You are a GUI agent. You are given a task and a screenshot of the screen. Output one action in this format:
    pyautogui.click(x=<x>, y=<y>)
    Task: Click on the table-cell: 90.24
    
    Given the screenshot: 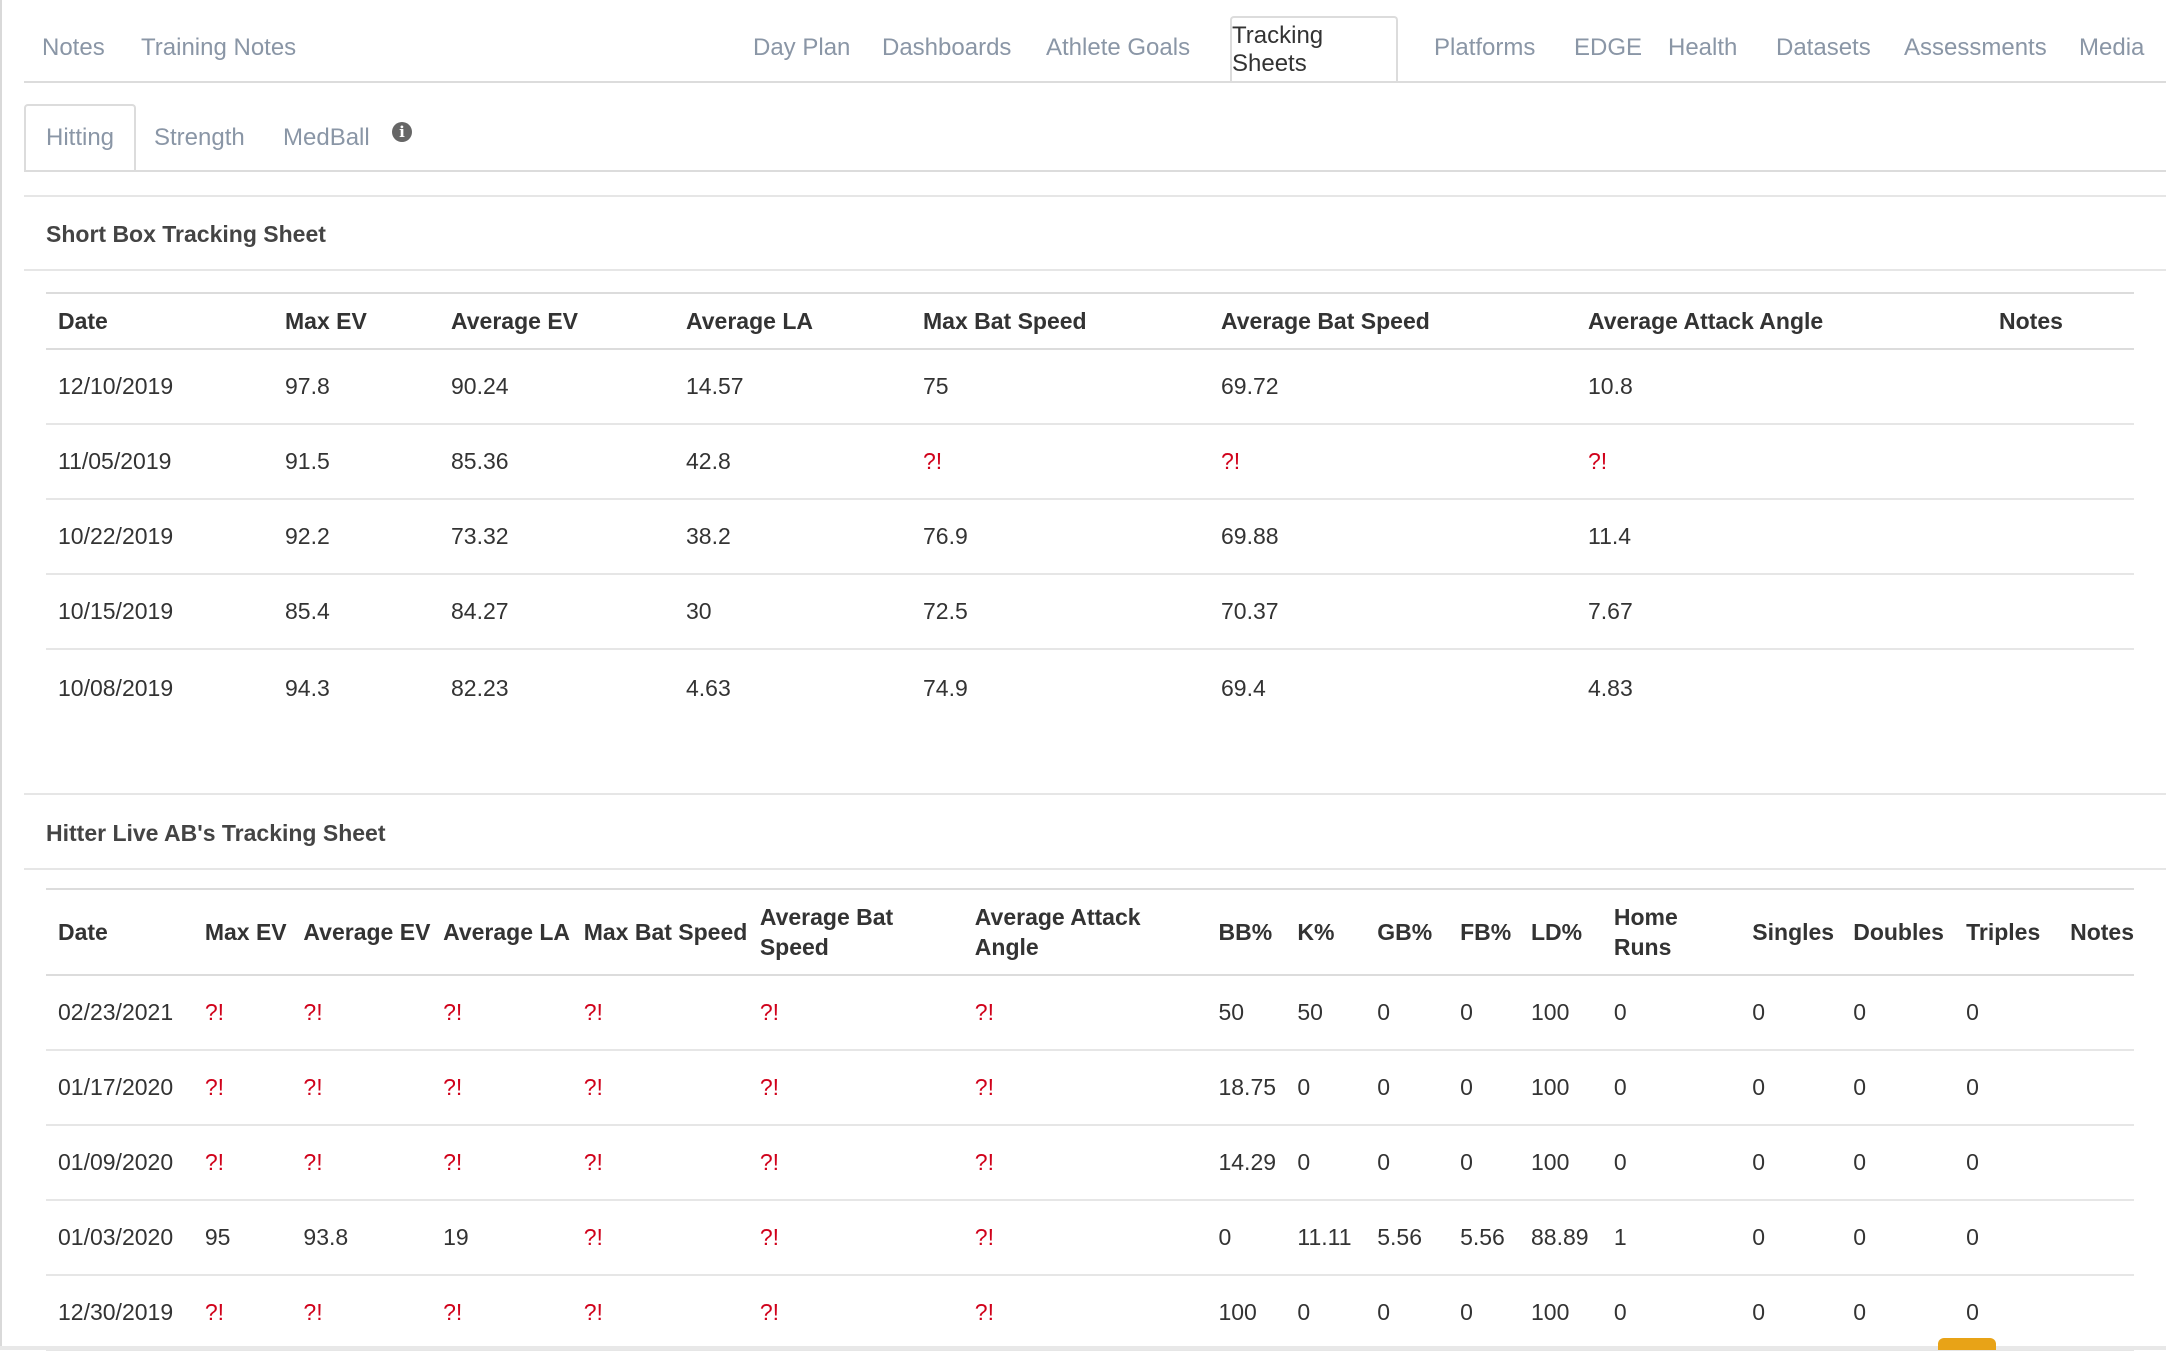 What is the action you would take?
    pyautogui.click(x=556, y=387)
    